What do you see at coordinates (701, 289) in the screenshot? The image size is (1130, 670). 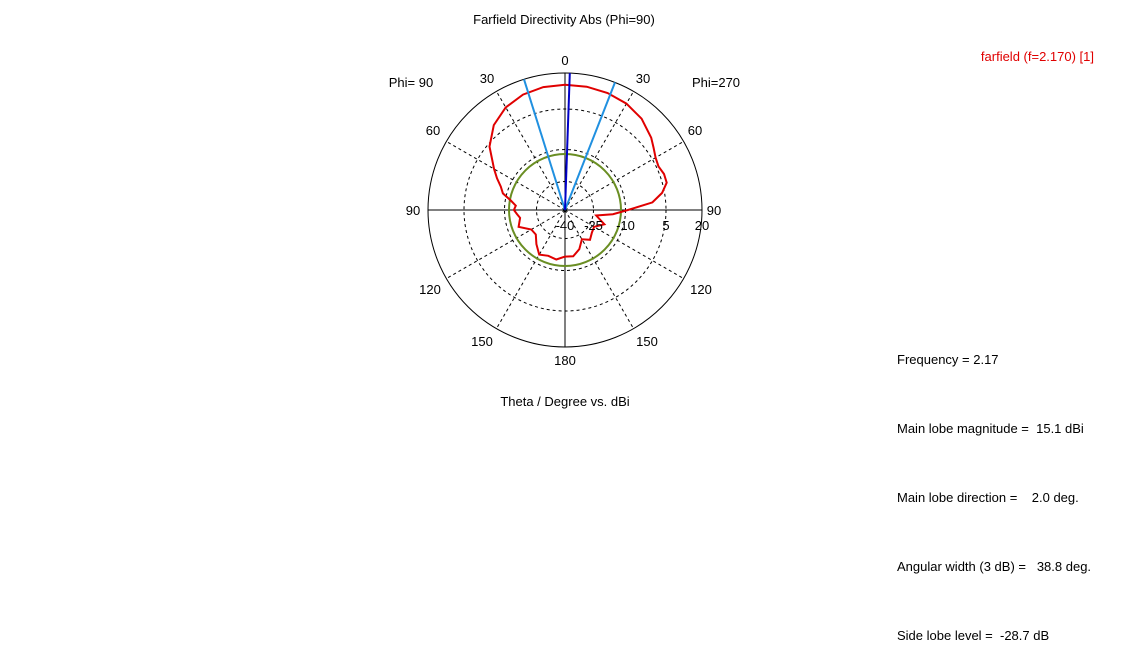 I see `angle-label-120-right: 120` at bounding box center [701, 289].